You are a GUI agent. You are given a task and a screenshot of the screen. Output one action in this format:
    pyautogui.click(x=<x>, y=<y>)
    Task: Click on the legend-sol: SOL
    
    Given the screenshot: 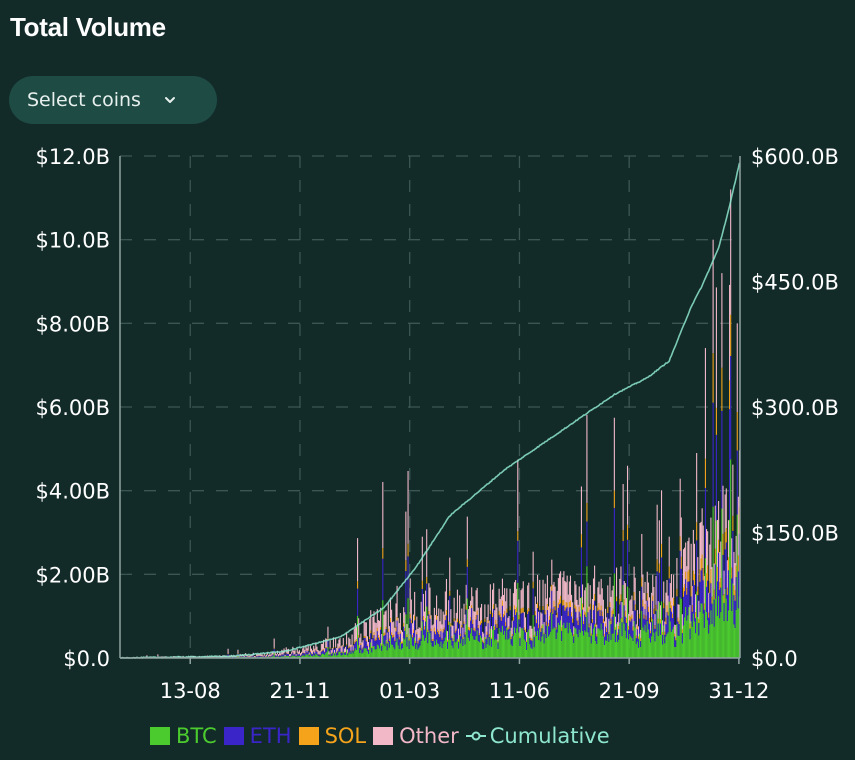 What is the action you would take?
    pyautogui.click(x=332, y=736)
    